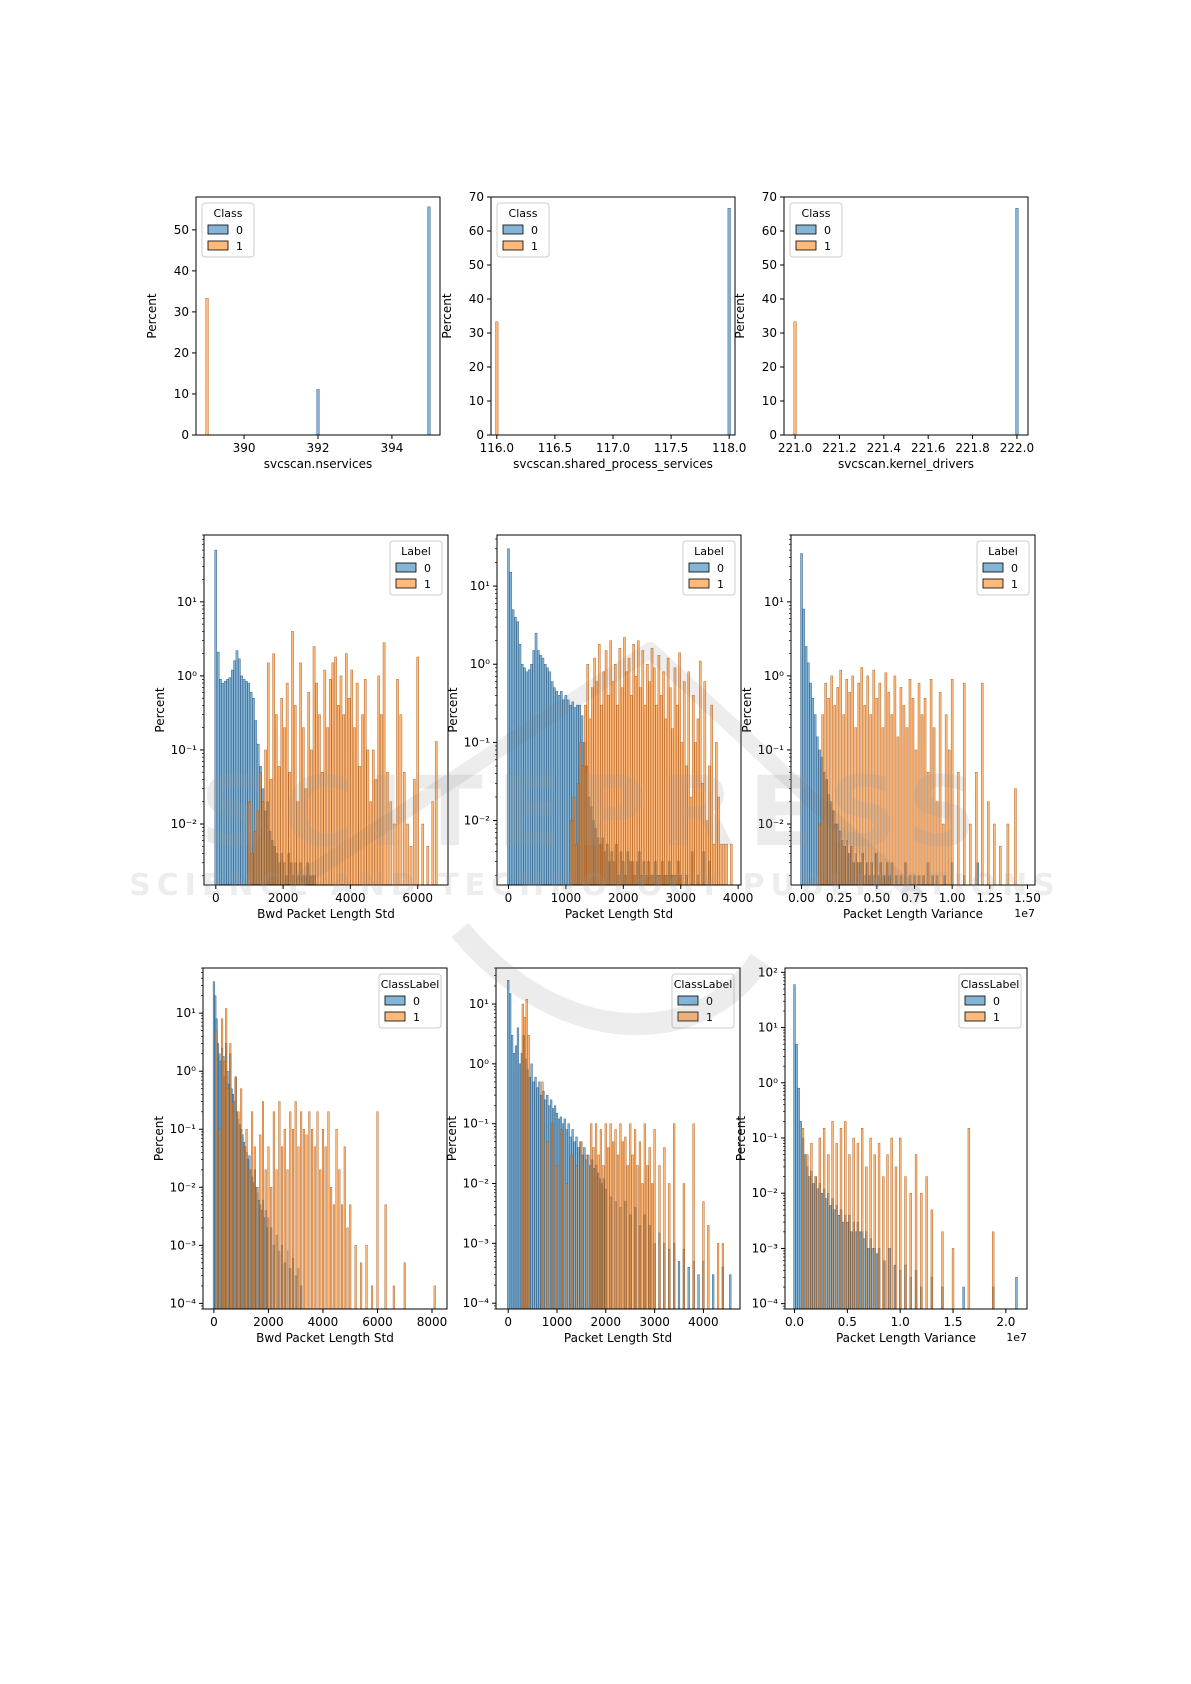  What do you see at coordinates (769, 367) in the screenshot?
I see `y-tick-label: 20` at bounding box center [769, 367].